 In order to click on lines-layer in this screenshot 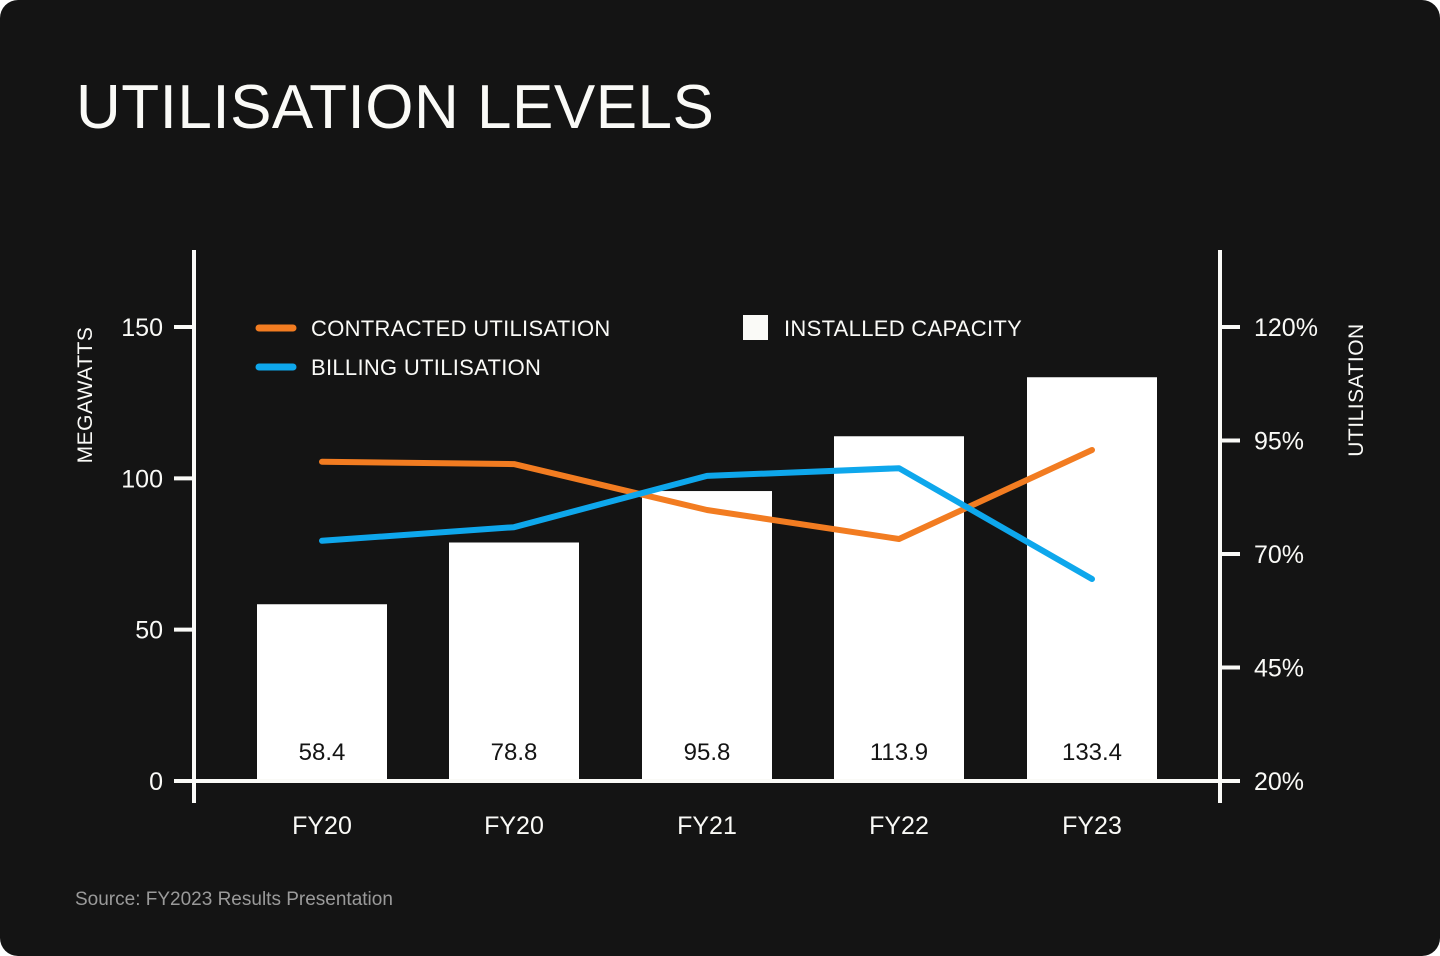, I will do `click(707, 514)`.